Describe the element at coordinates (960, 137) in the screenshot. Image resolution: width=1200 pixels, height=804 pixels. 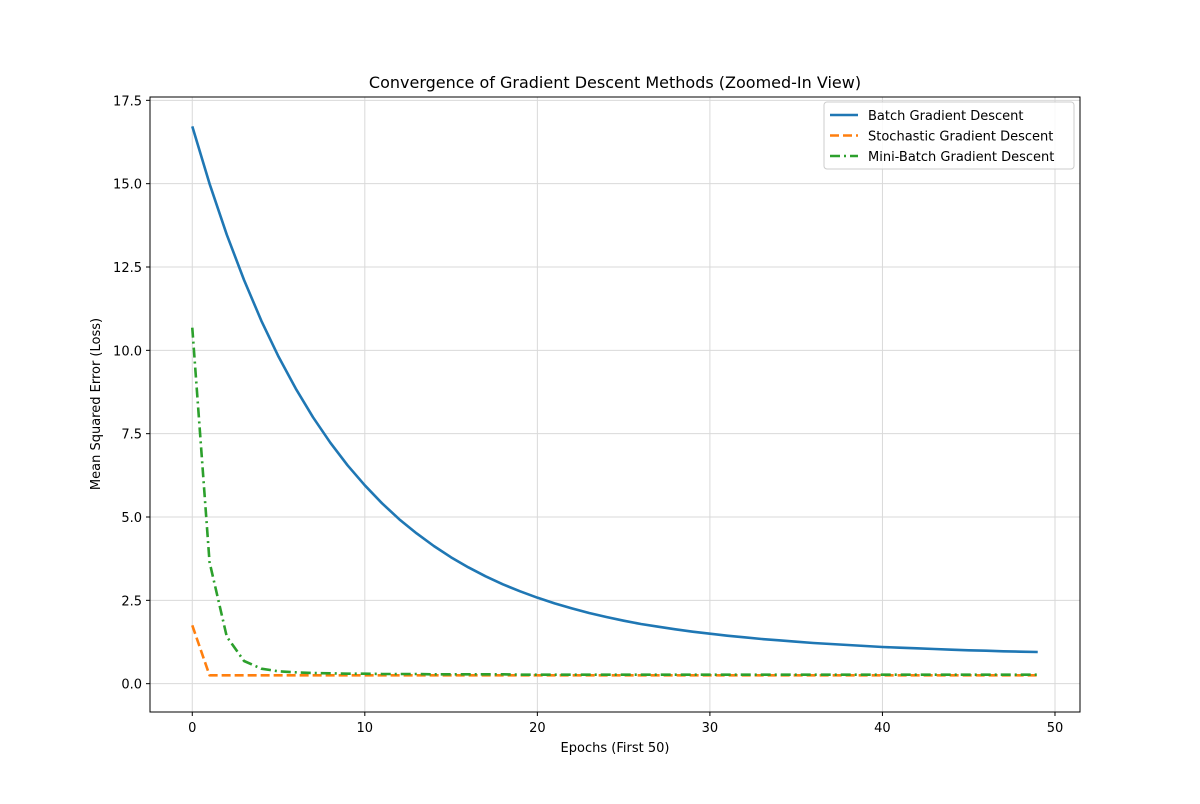
I see `legend-label-stochastic-gradient-descent: Stochastic Gradient Descent` at that location.